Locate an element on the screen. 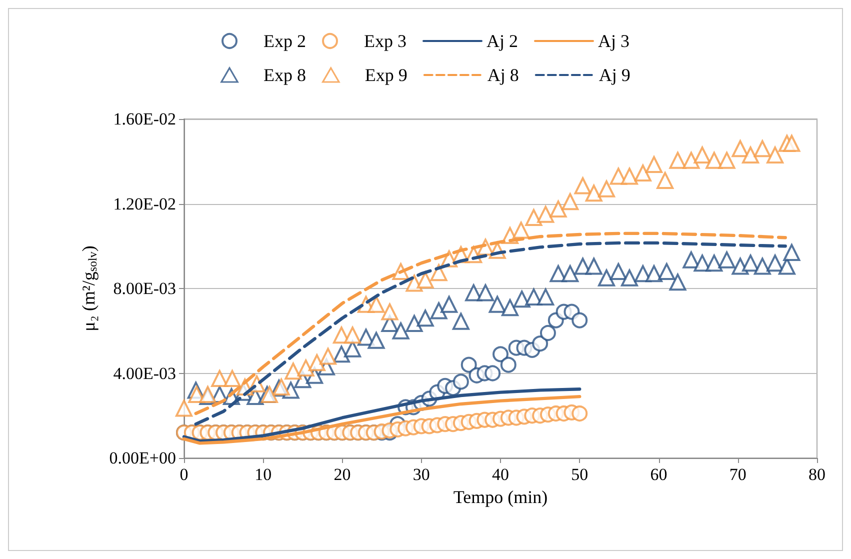 Image resolution: width=851 pixels, height=559 pixels. x-tick-label: 60 is located at coordinates (659, 474).